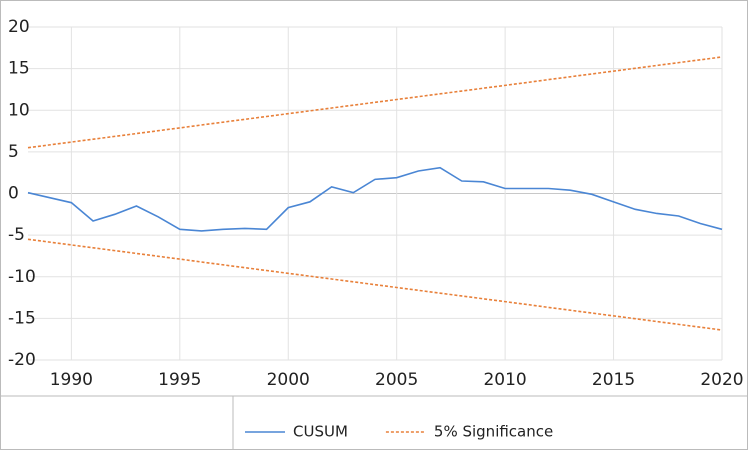  Describe the element at coordinates (375, 199) in the screenshot. I see `series-line` at that location.